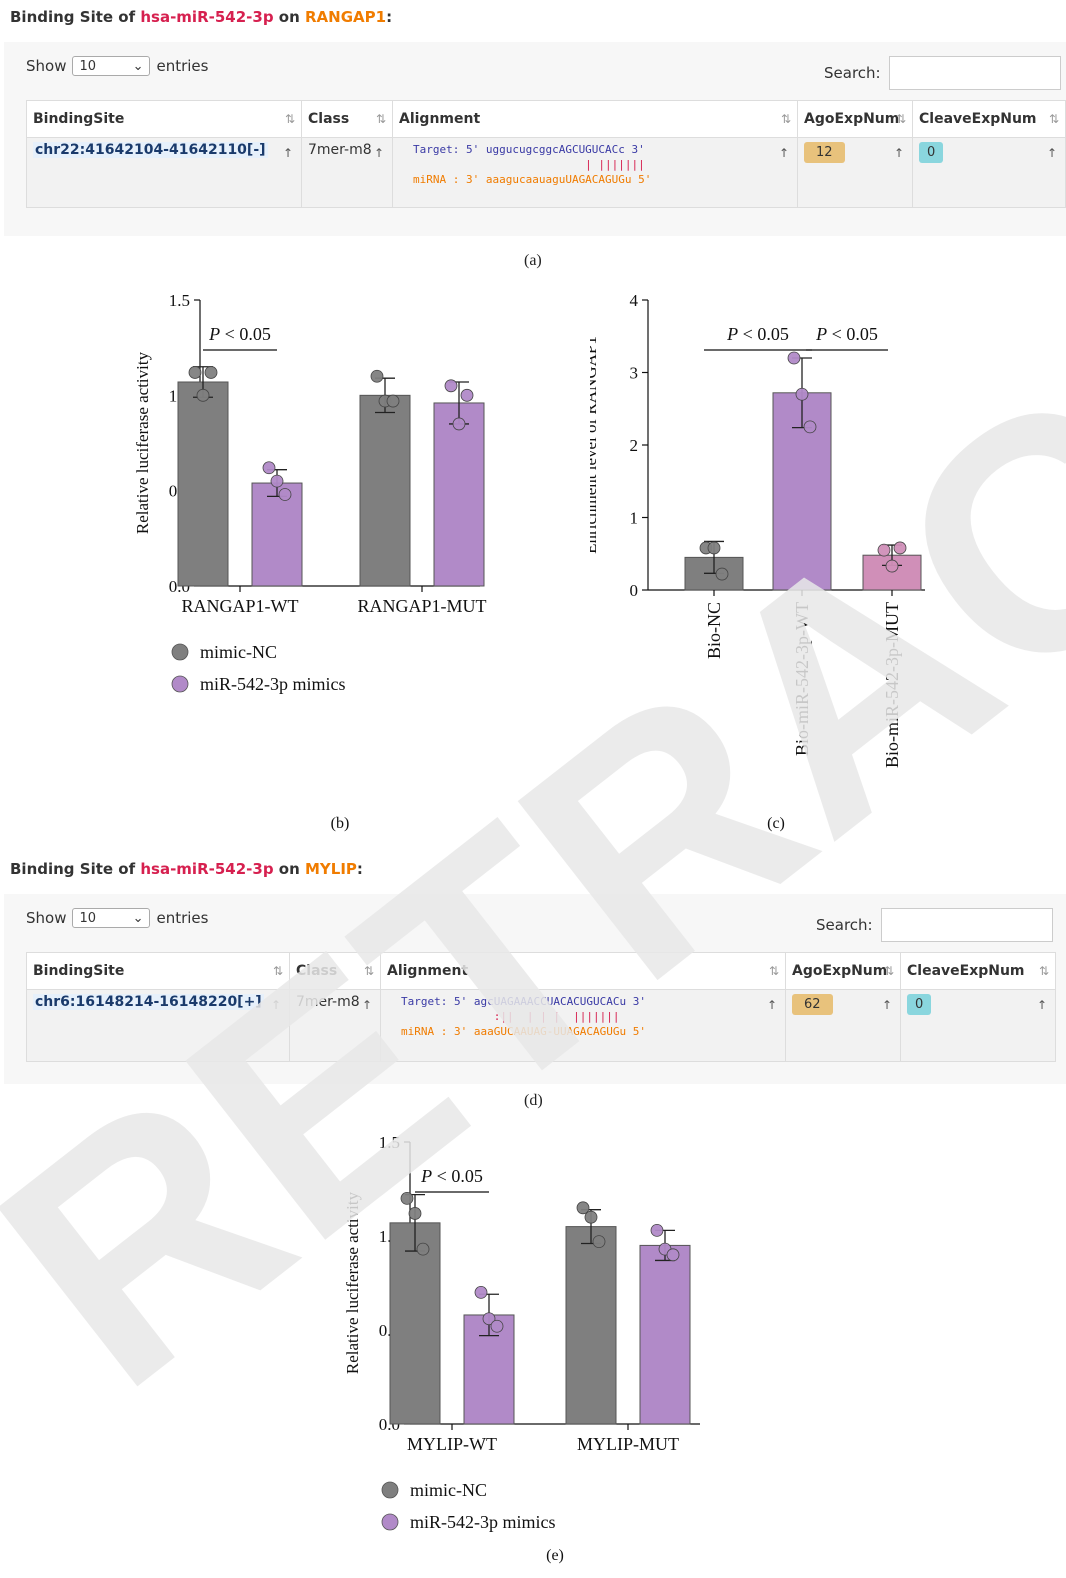  Describe the element at coordinates (931, 152) in the screenshot. I see `cleave-badge: 0` at that location.